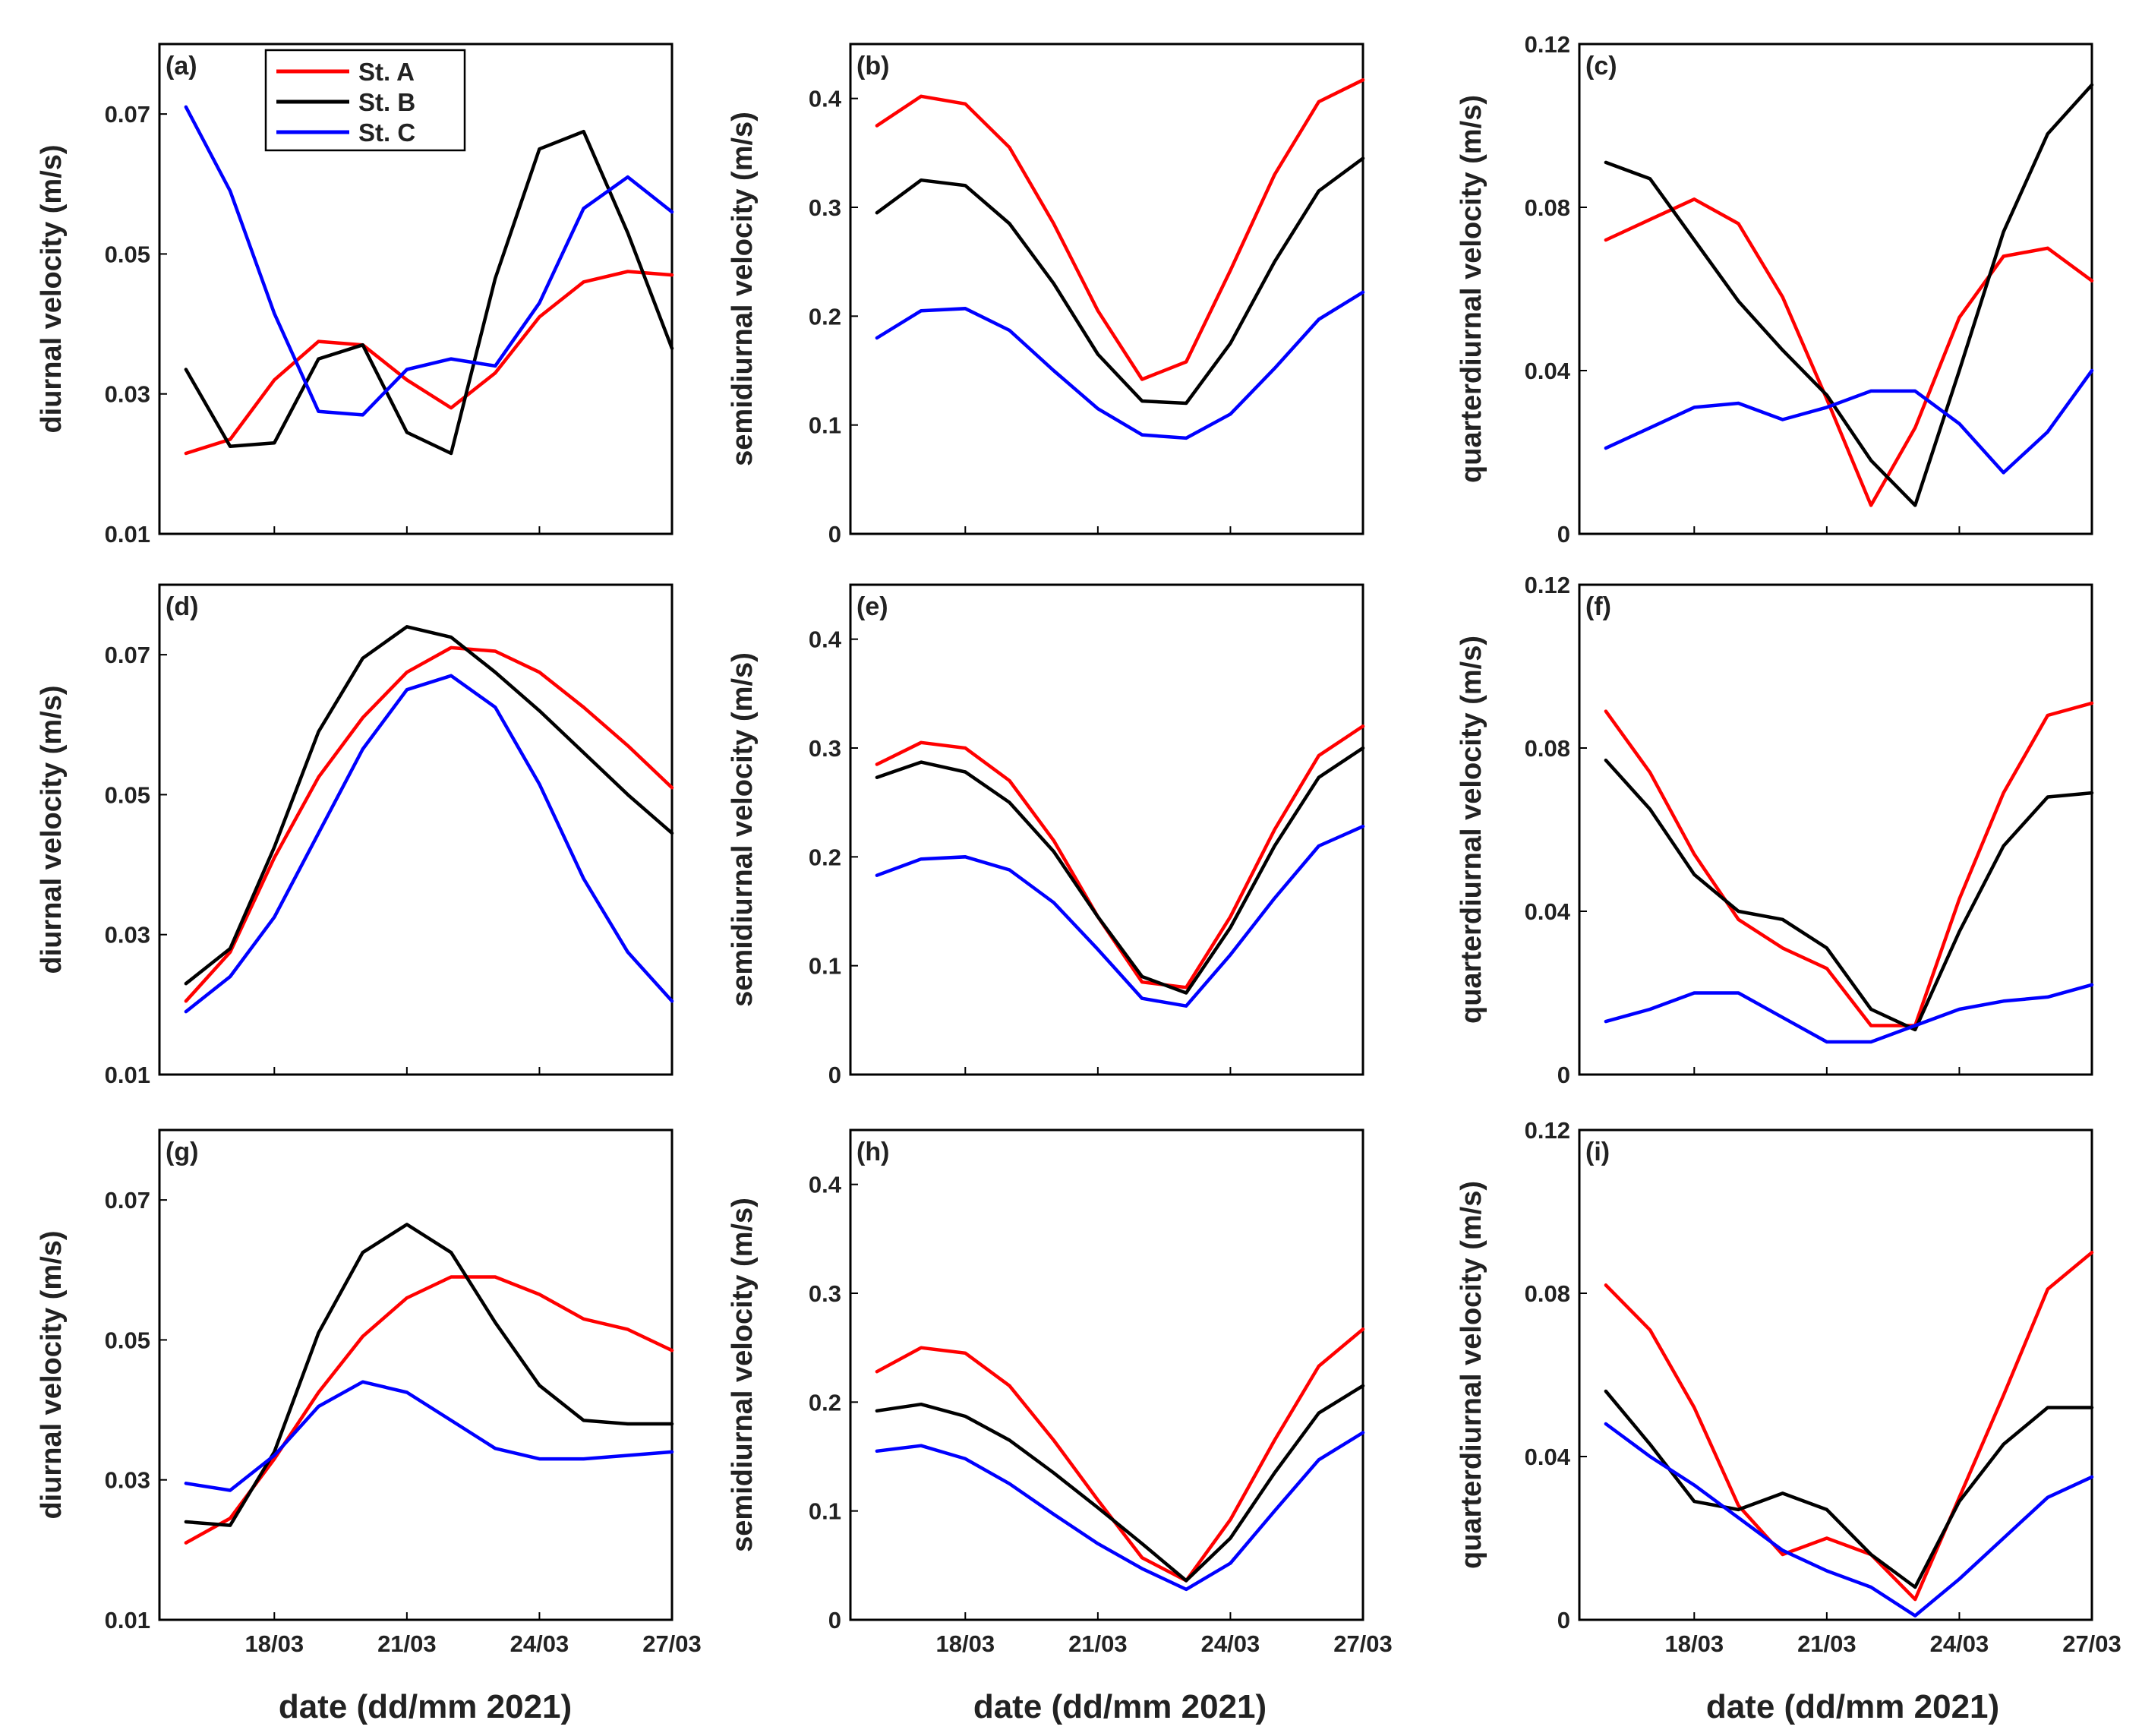 This screenshot has height=1736, width=2142. What do you see at coordinates (386, 72) in the screenshot?
I see `legend-label: St. A` at bounding box center [386, 72].